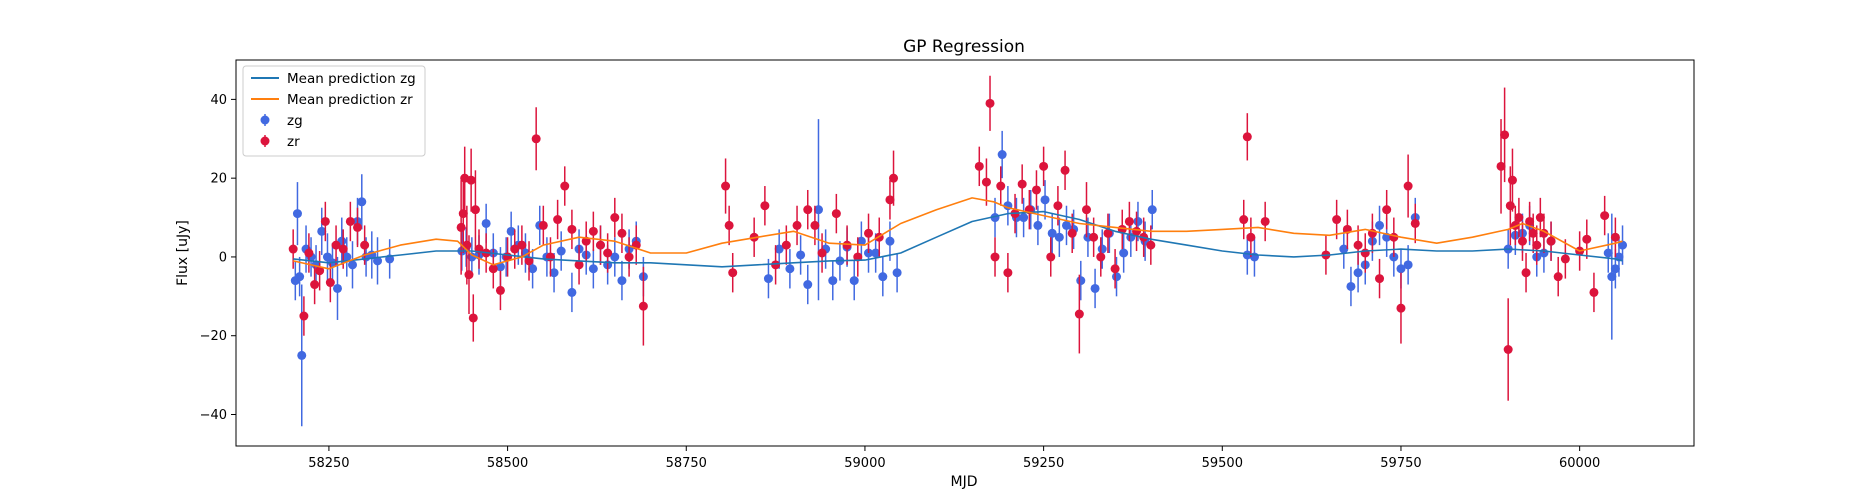 The height and width of the screenshot is (500, 1875). I want to click on y-axis: −40 −20 0 20 40, so click(218, 258).